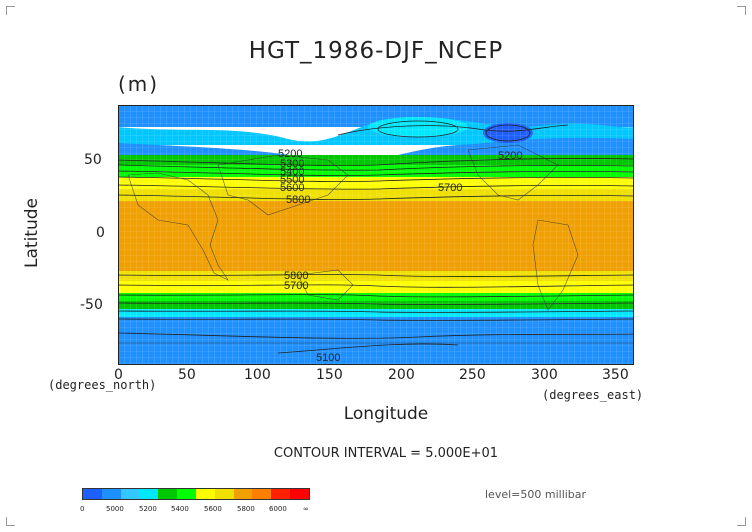 The width and height of the screenshot is (752, 532). I want to click on colorbar-label: 5800, so click(246, 509).